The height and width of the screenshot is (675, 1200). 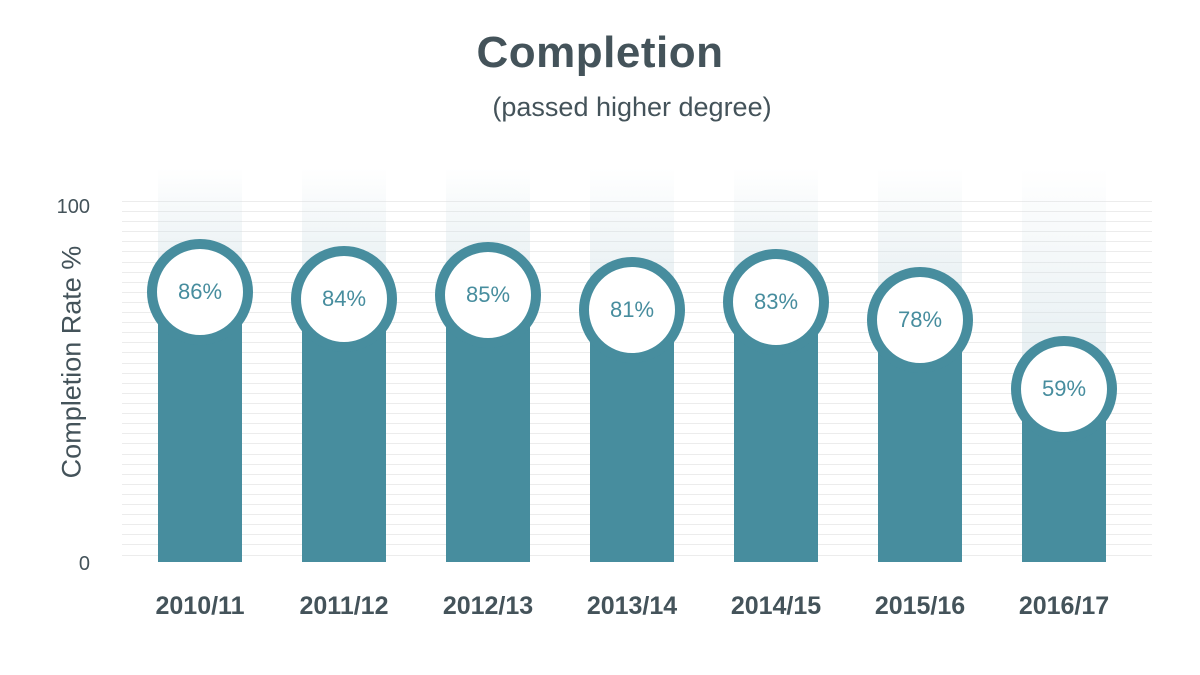 I want to click on chart-subtitle: (passed higher degree), so click(x=632, y=107).